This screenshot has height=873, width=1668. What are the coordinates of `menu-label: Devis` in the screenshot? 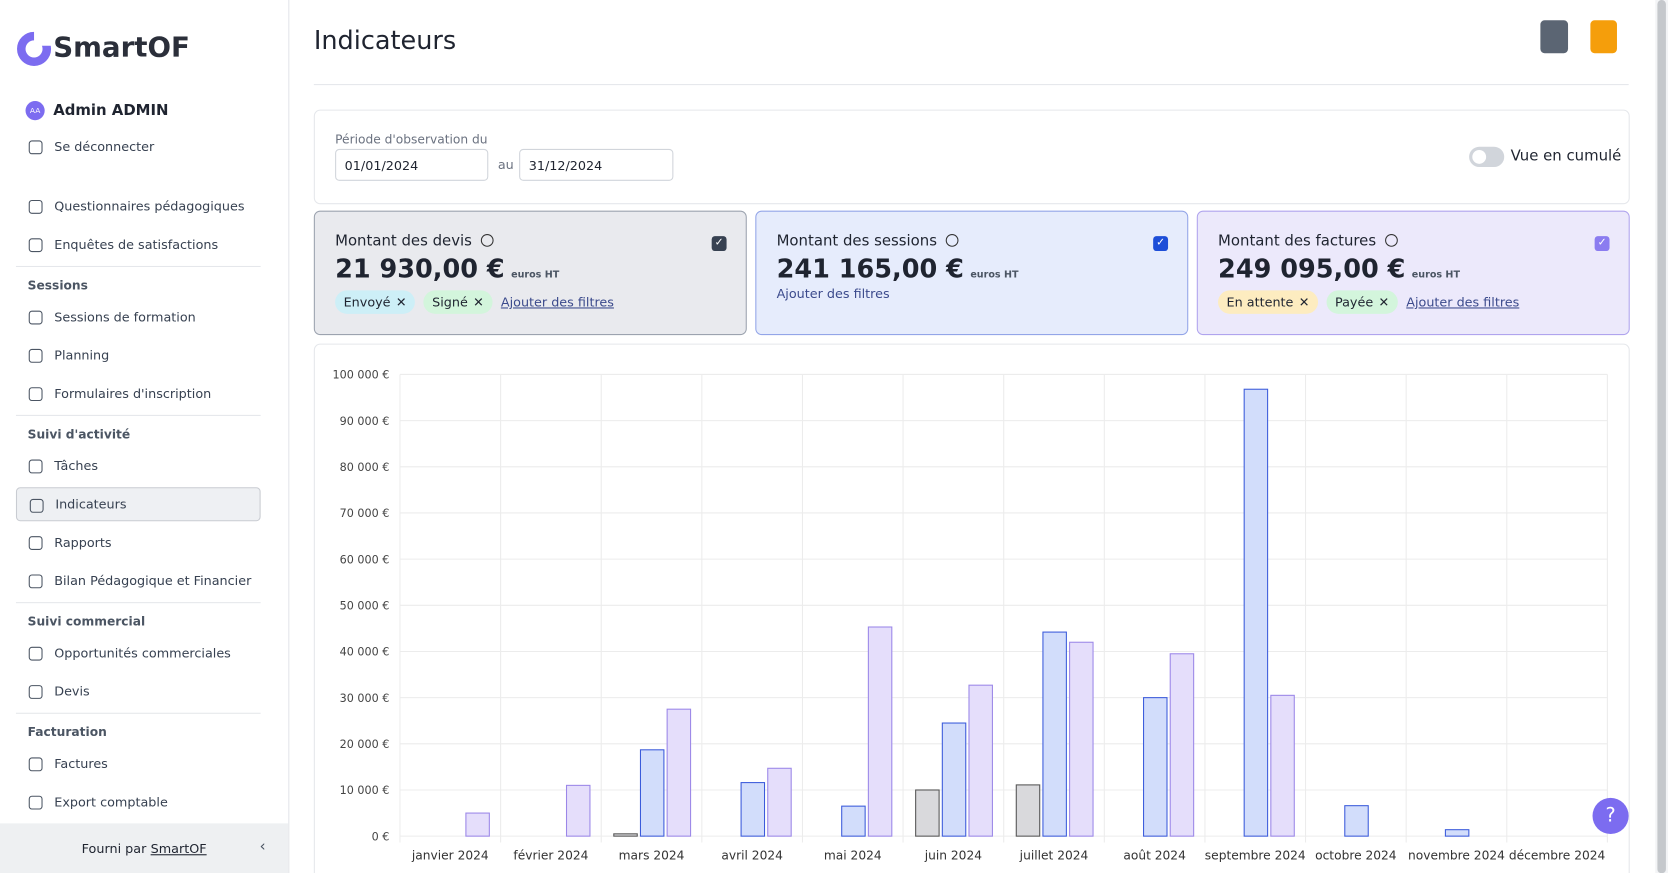 It's located at (72, 691).